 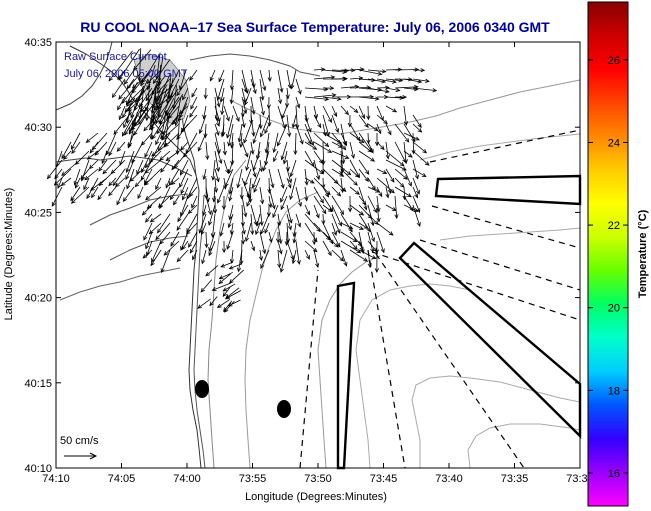 What do you see at coordinates (255, 65) in the screenshot?
I see `brooklyn-shore` at bounding box center [255, 65].